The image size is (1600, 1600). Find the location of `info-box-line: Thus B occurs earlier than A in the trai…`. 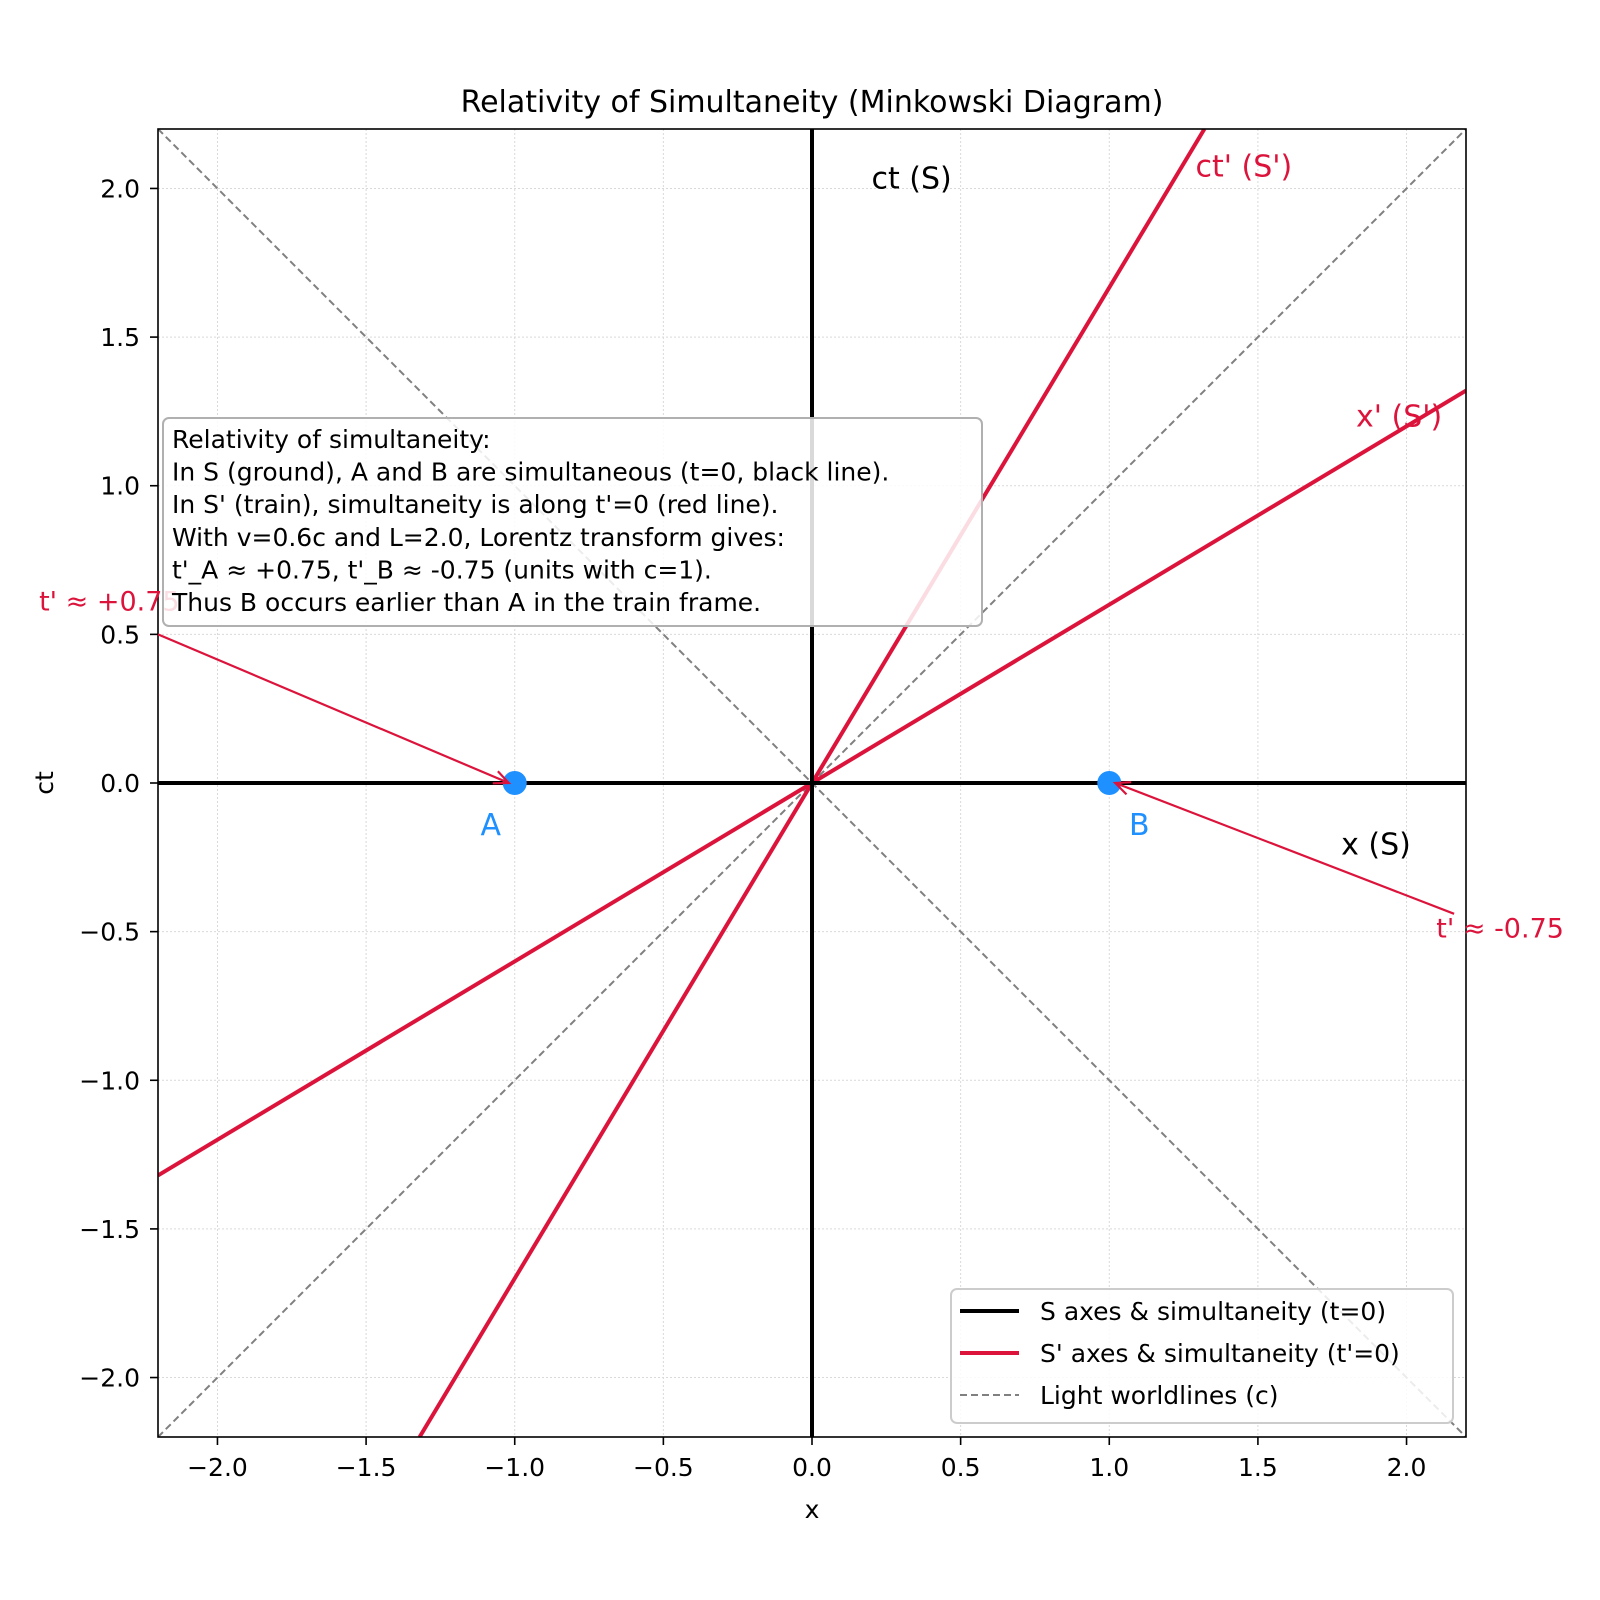

info-box-line: Thus B occurs earlier than A in the trai… is located at coordinates (466, 602).